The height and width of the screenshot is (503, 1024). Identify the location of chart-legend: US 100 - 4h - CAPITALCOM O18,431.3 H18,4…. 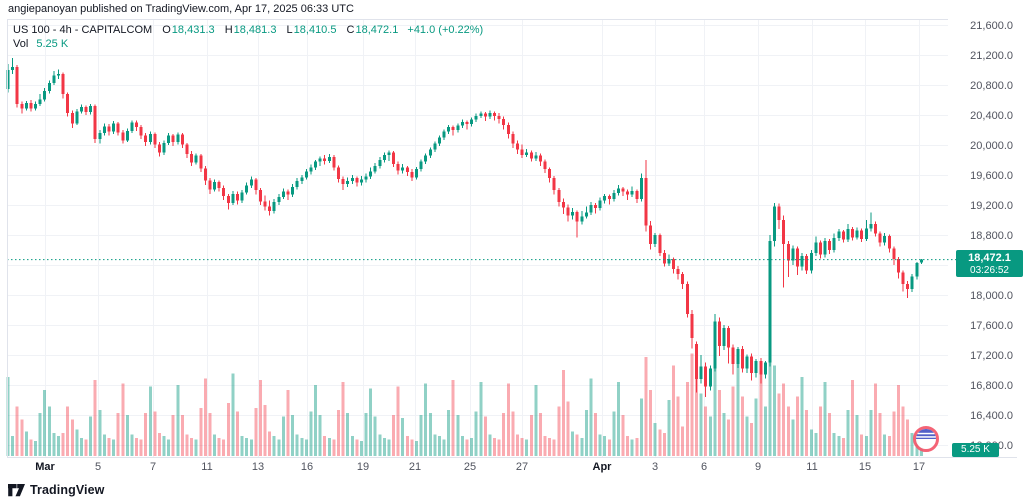
(248, 37).